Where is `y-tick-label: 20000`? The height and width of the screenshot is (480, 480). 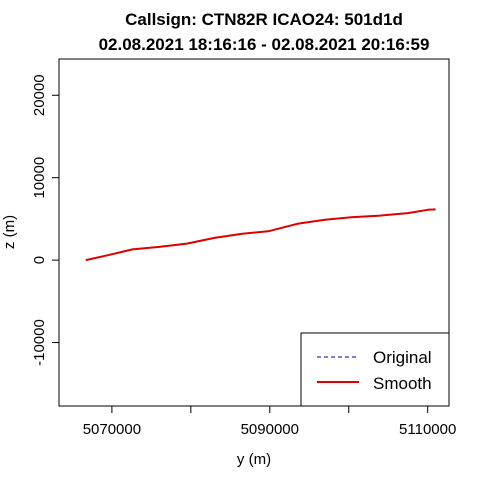 y-tick-label: 20000 is located at coordinates (39, 95).